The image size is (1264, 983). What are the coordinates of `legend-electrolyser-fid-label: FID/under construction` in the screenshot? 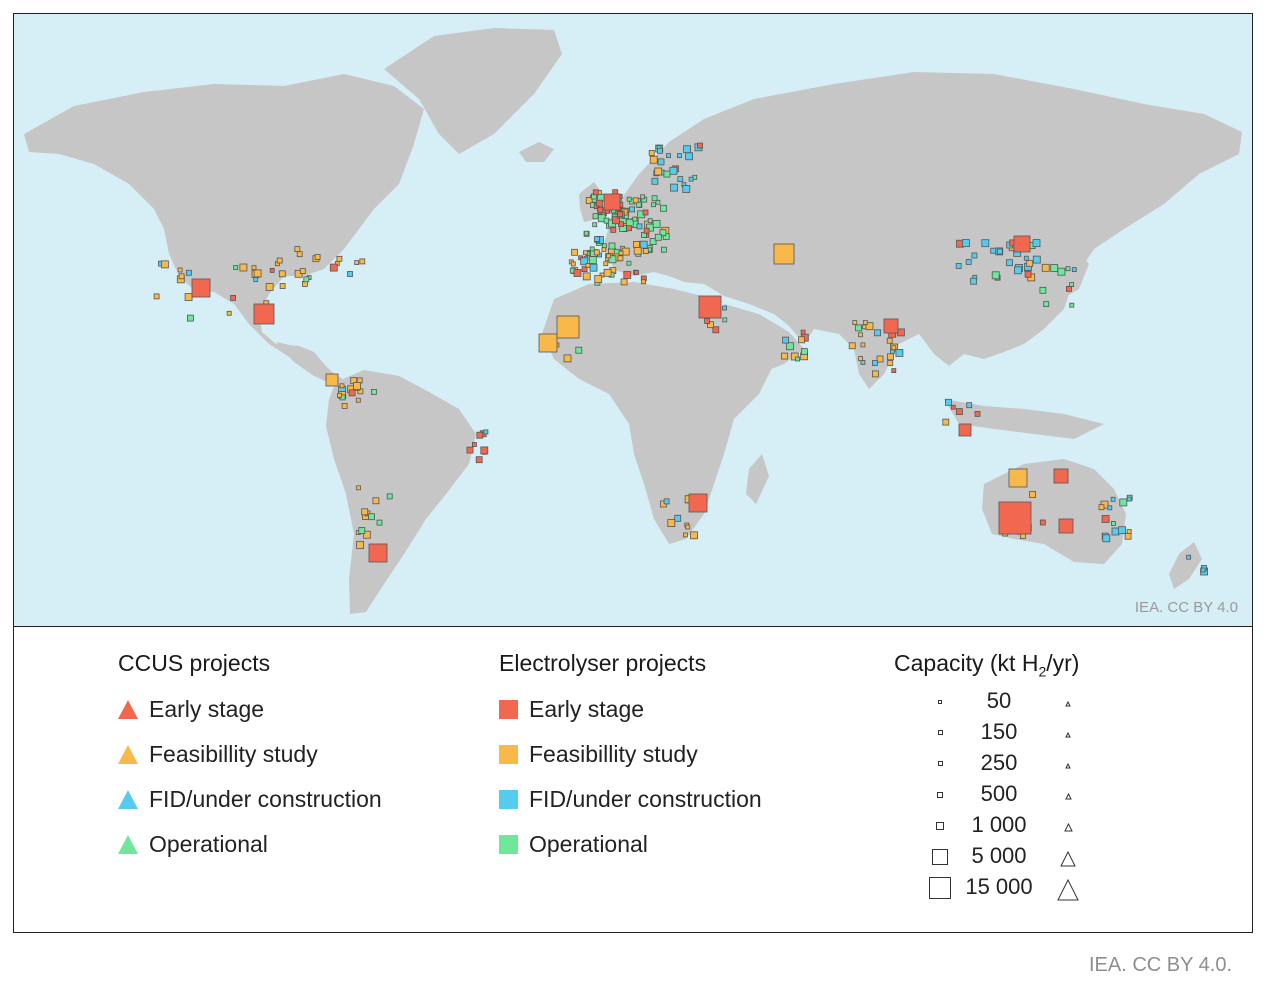 It's located at (645, 799).